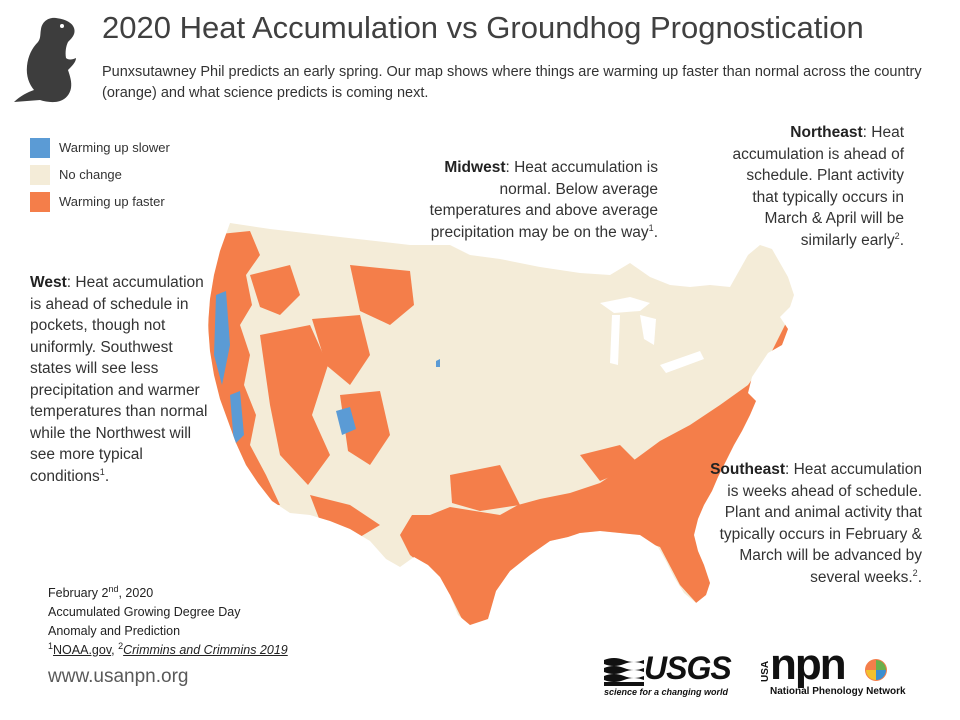  What do you see at coordinates (808, 664) in the screenshot?
I see `npn-wordmark: npn` at bounding box center [808, 664].